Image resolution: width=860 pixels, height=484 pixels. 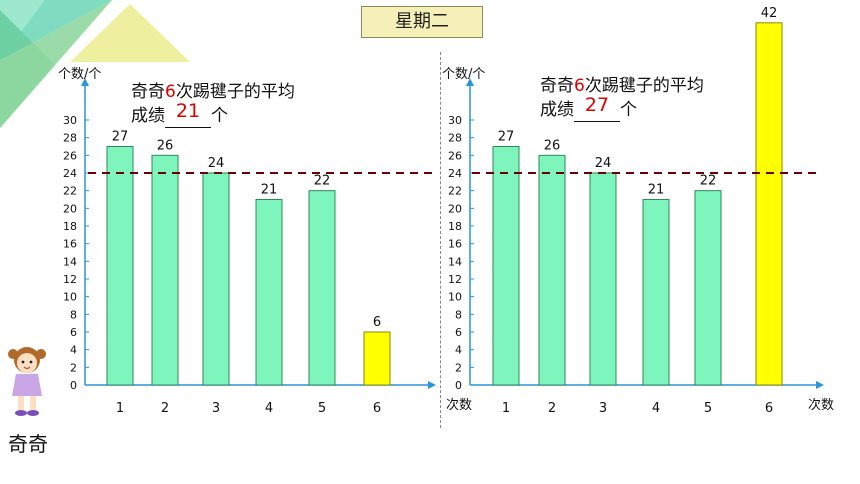 I want to click on left-caption: 奇奇6次踢毽子的平均 成绩 21 个, so click(x=213, y=104).